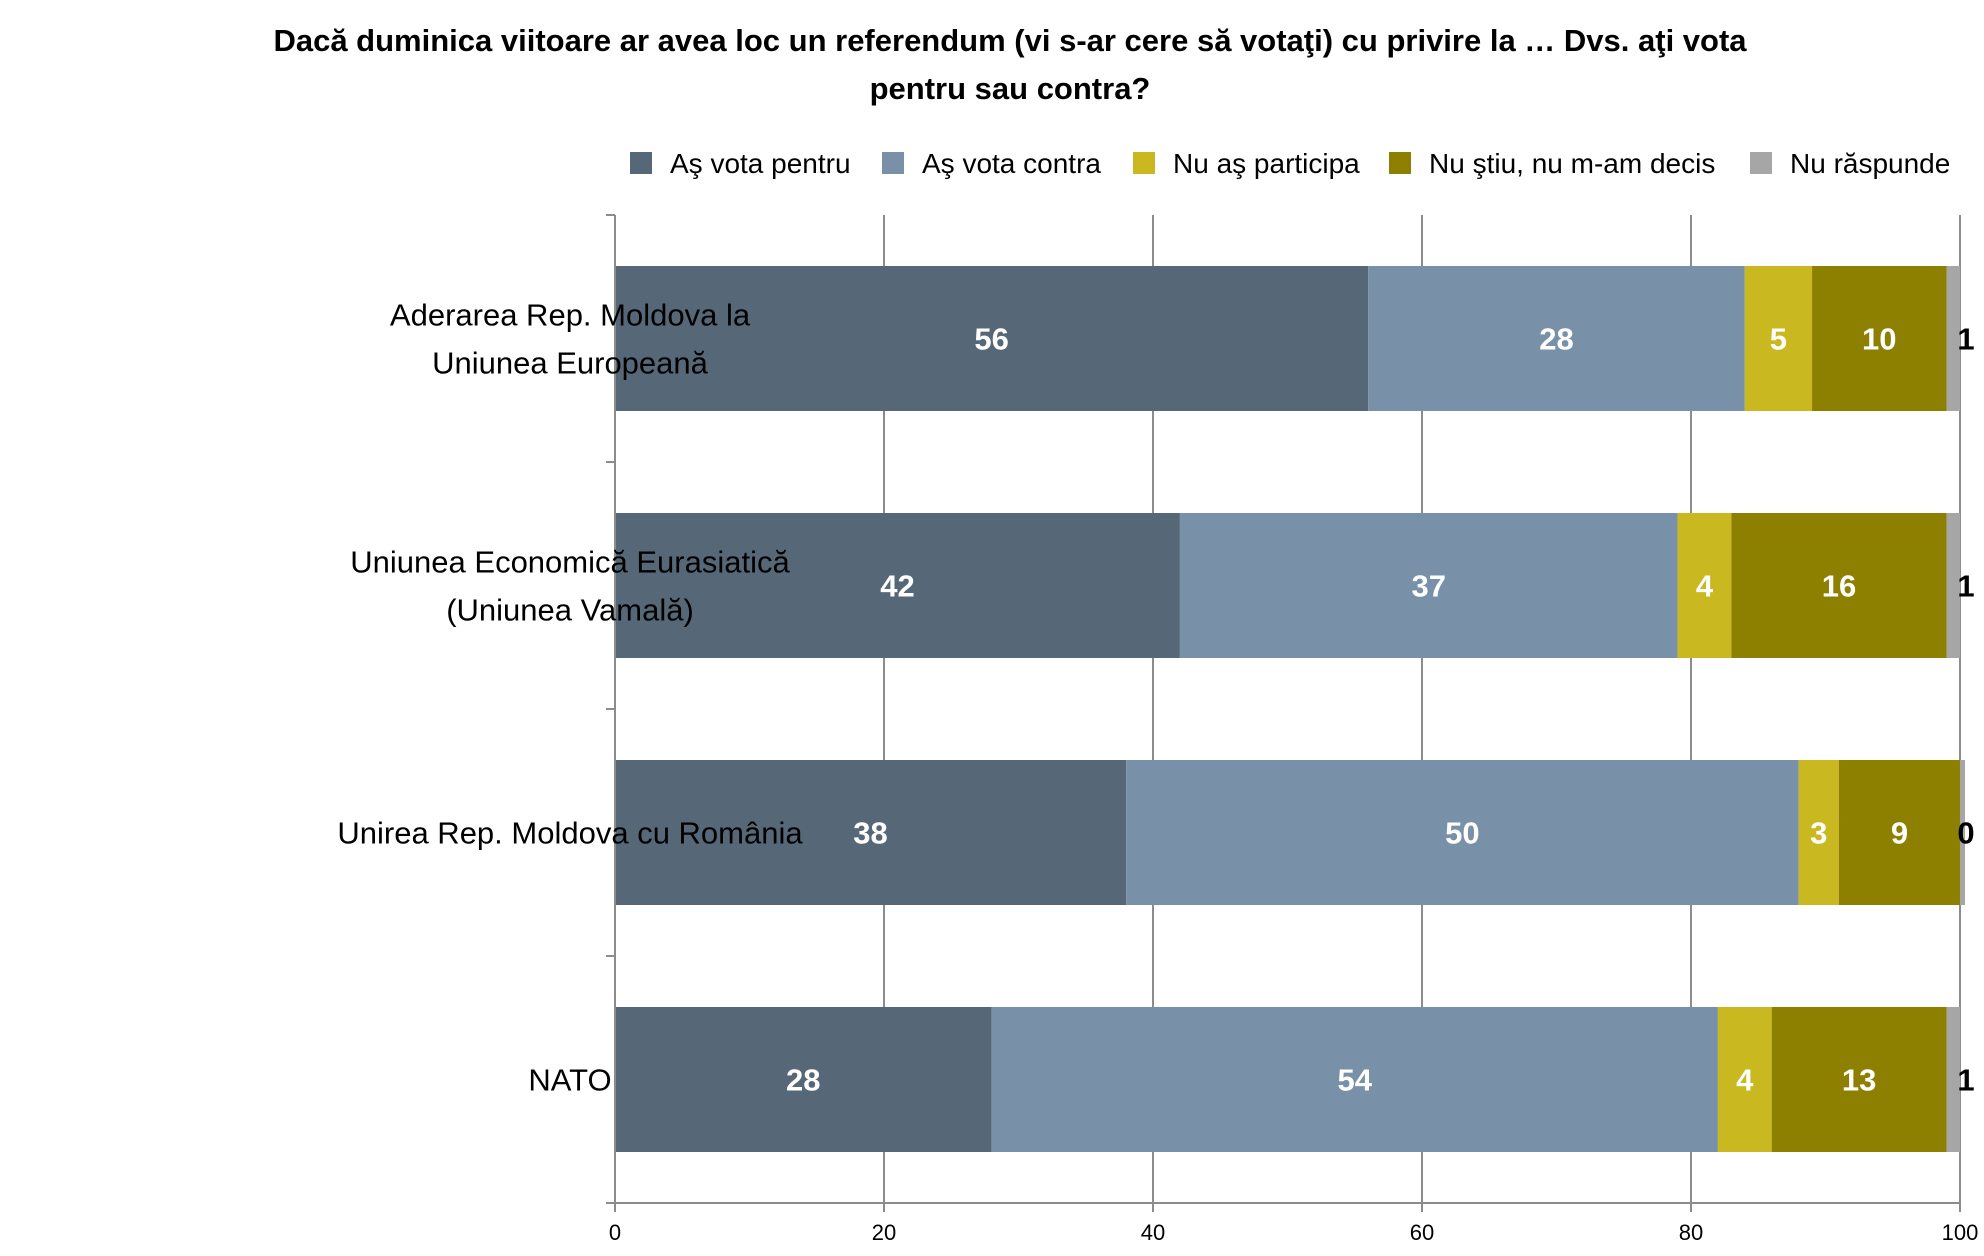 Image resolution: width=1984 pixels, height=1256 pixels. Describe the element at coordinates (641, 163) in the screenshot. I see `legend-swatch-as-vota-pentru` at that location.